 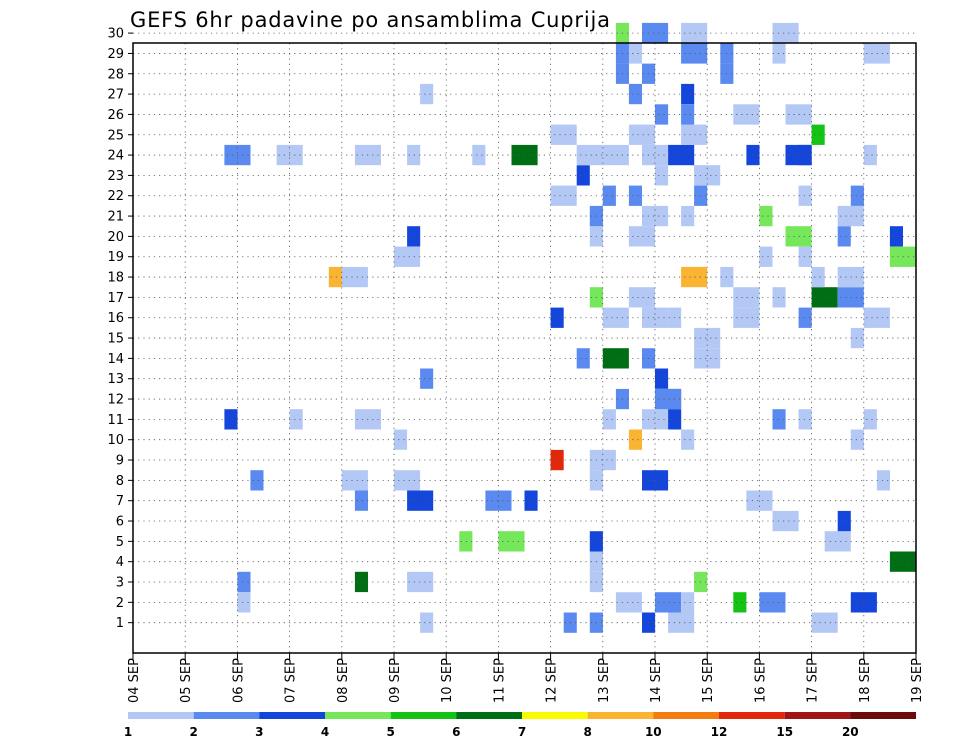 I want to click on legend-label: 12, so click(x=719, y=732).